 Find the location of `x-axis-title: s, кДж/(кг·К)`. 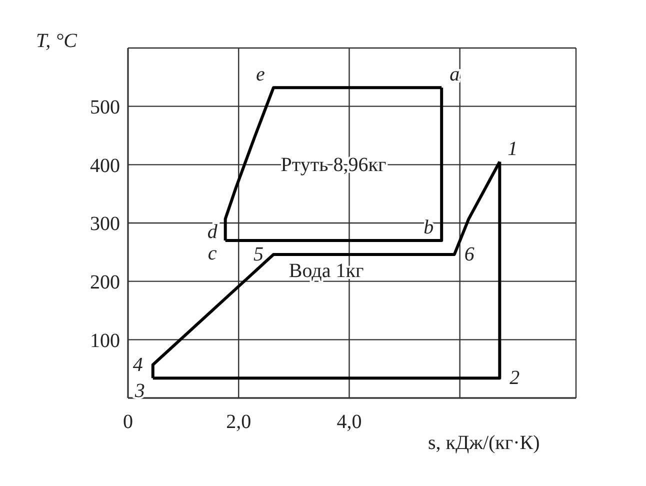

x-axis-title: s, кДж/(кг·К) is located at coordinates (484, 443).